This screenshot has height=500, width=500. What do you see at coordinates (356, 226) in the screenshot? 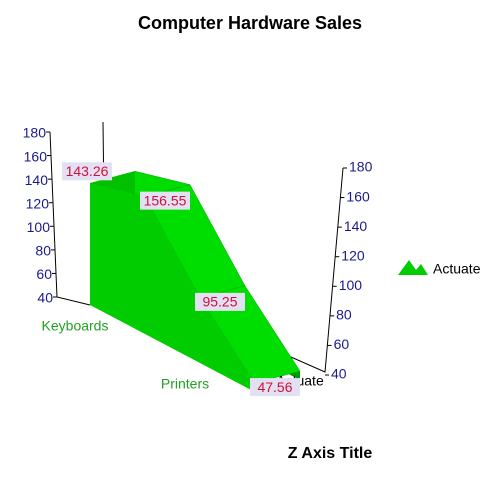
I see `y2-tick-label: 140` at bounding box center [356, 226].